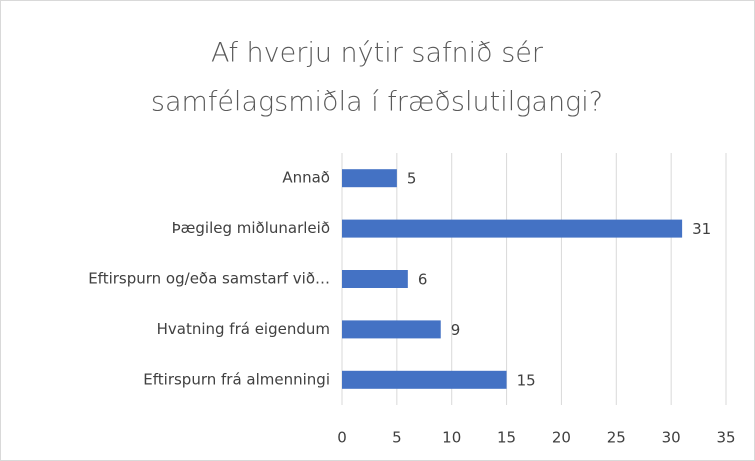 The image size is (755, 461). I want to click on y-tick-label: Annað, so click(306, 178).